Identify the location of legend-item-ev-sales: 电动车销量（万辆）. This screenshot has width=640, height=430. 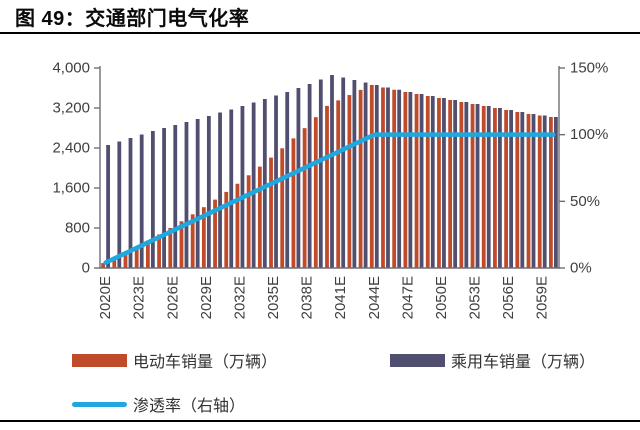
(174, 360).